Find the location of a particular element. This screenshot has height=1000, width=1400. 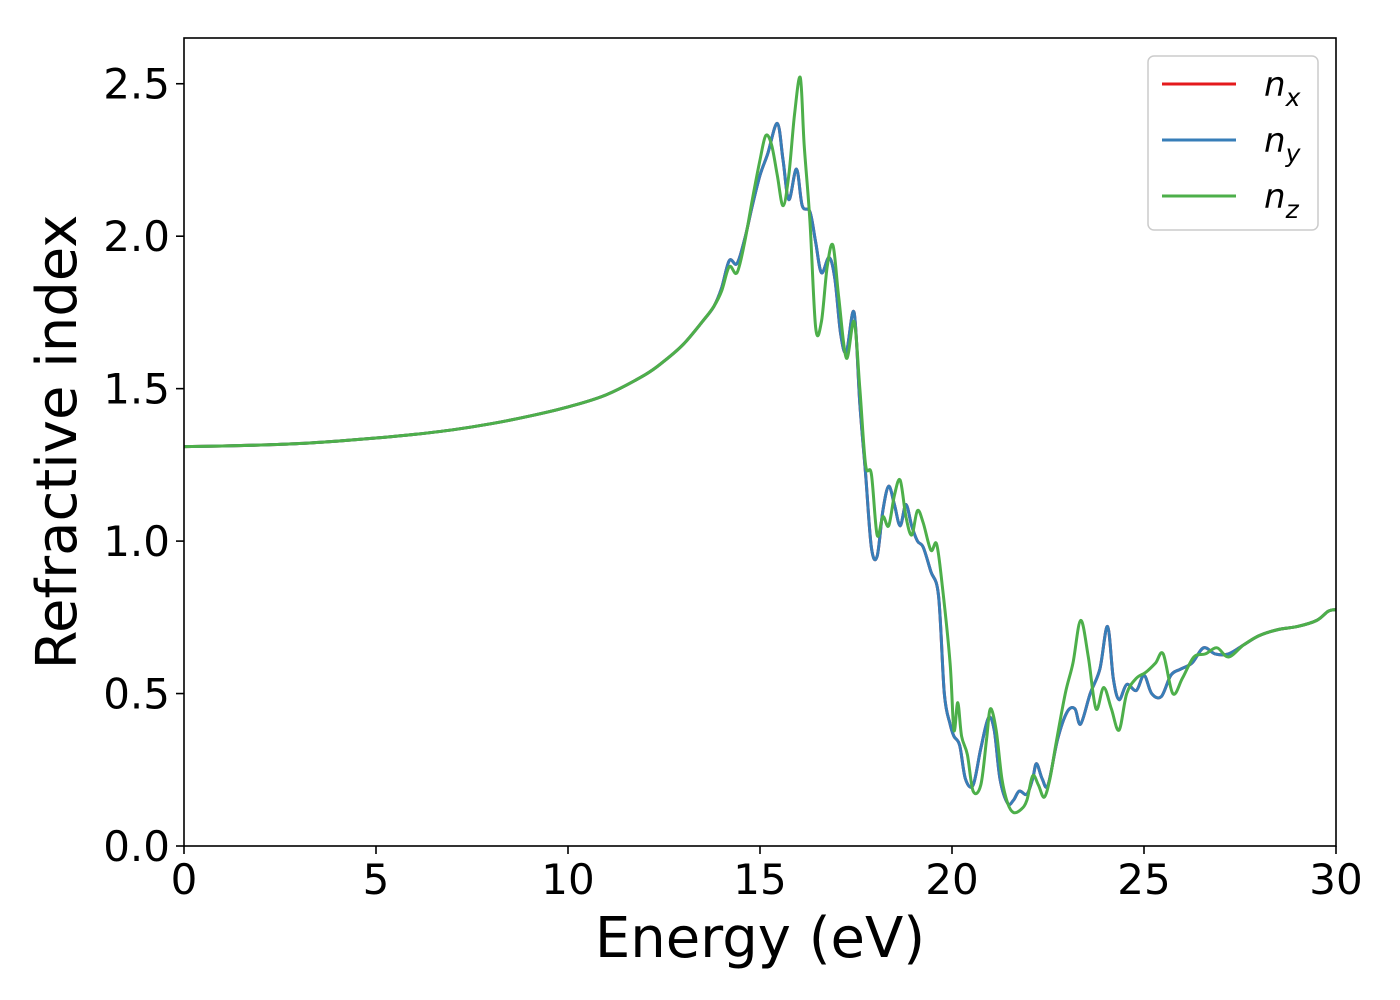

y-axis: 0.0 0.5 1.0 1.5 2.0 2.5 is located at coordinates (143, 465).